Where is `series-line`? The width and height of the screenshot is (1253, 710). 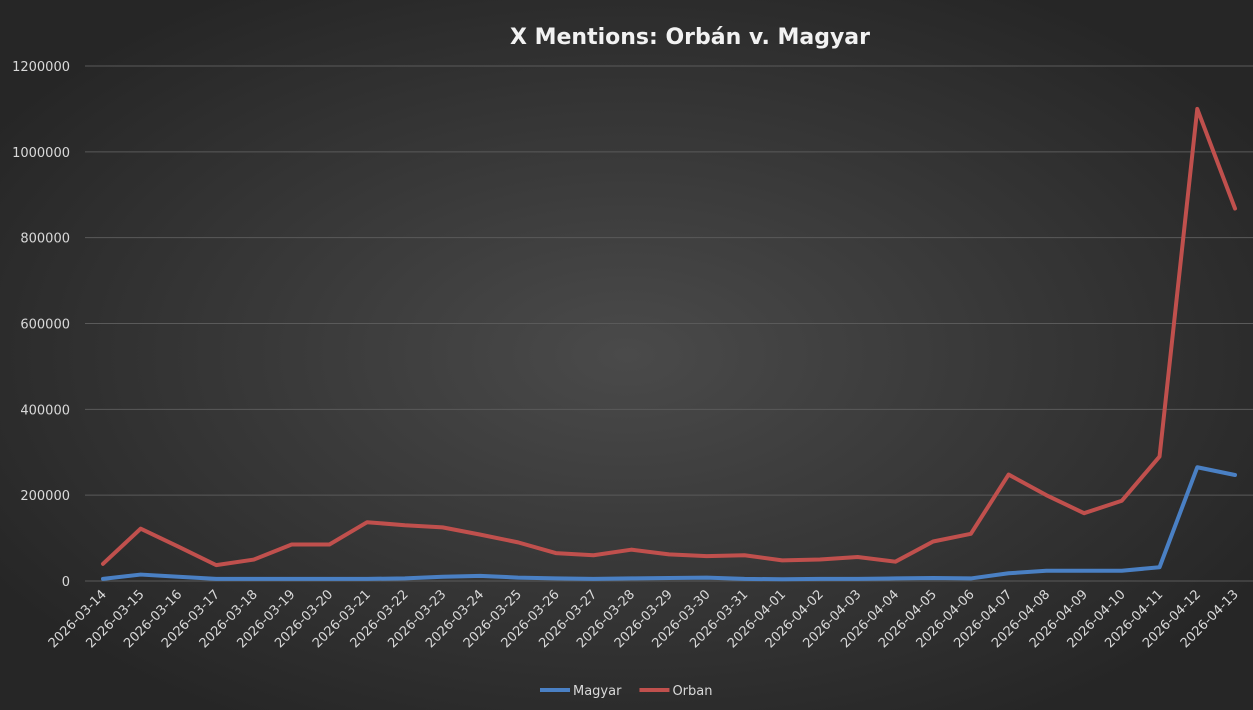
series-line is located at coordinates (669, 523).